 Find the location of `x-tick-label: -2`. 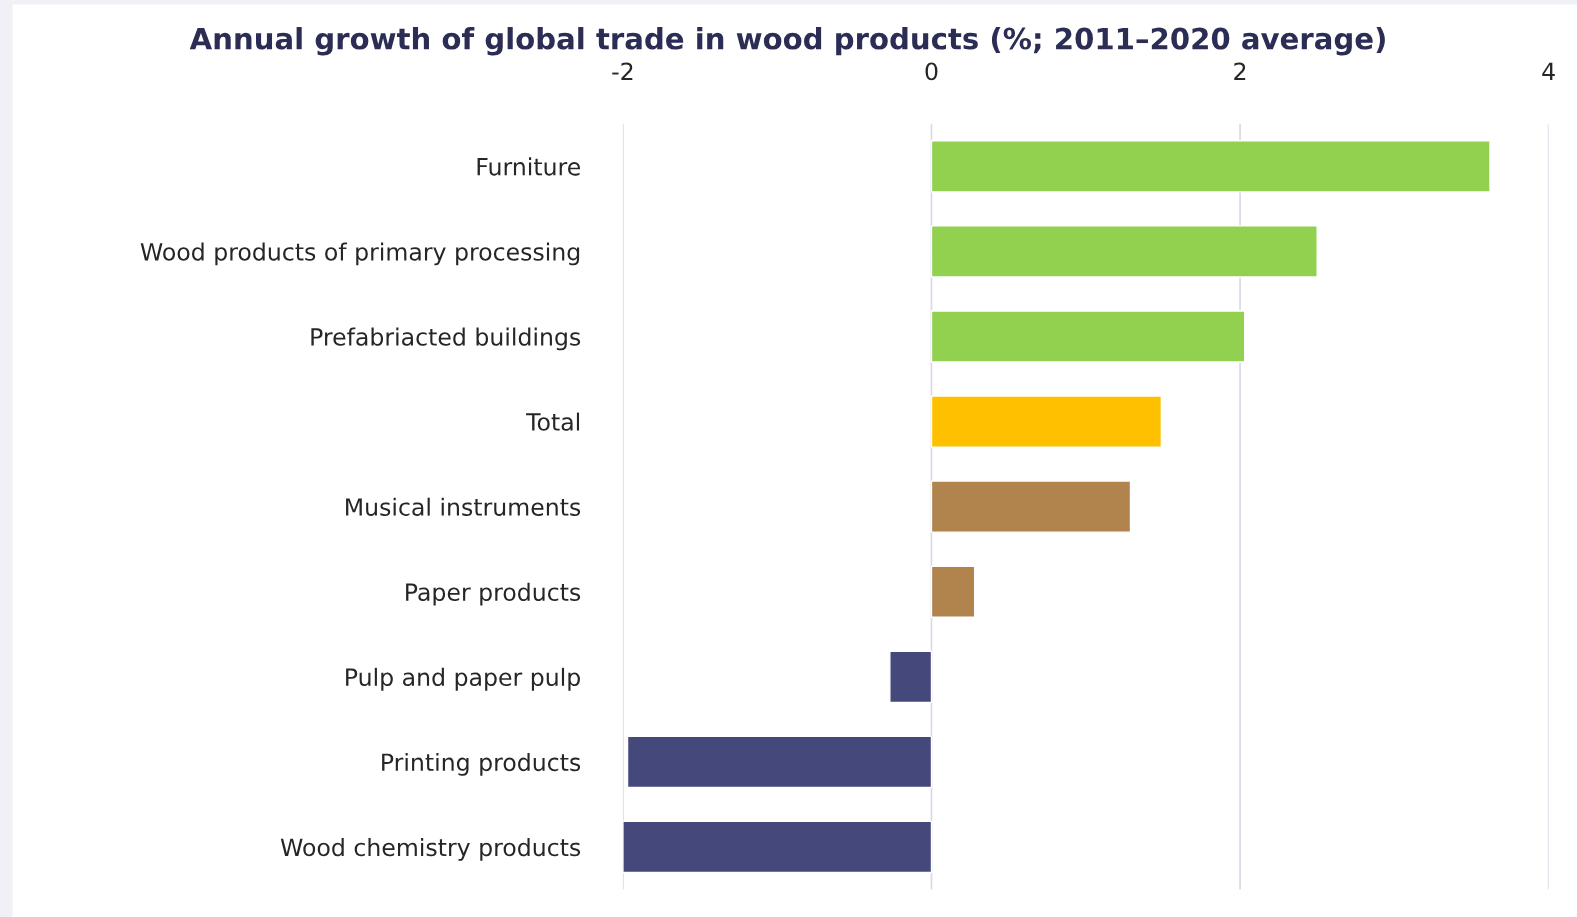

x-tick-label: -2 is located at coordinates (622, 71).